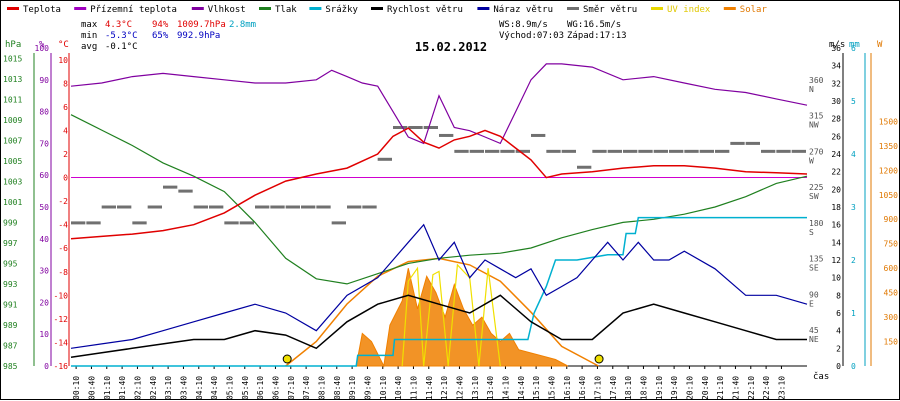 Image resolution: width=900 pixels, height=401 pixels. I want to click on legend-label-0: Teplota, so click(42, 10).